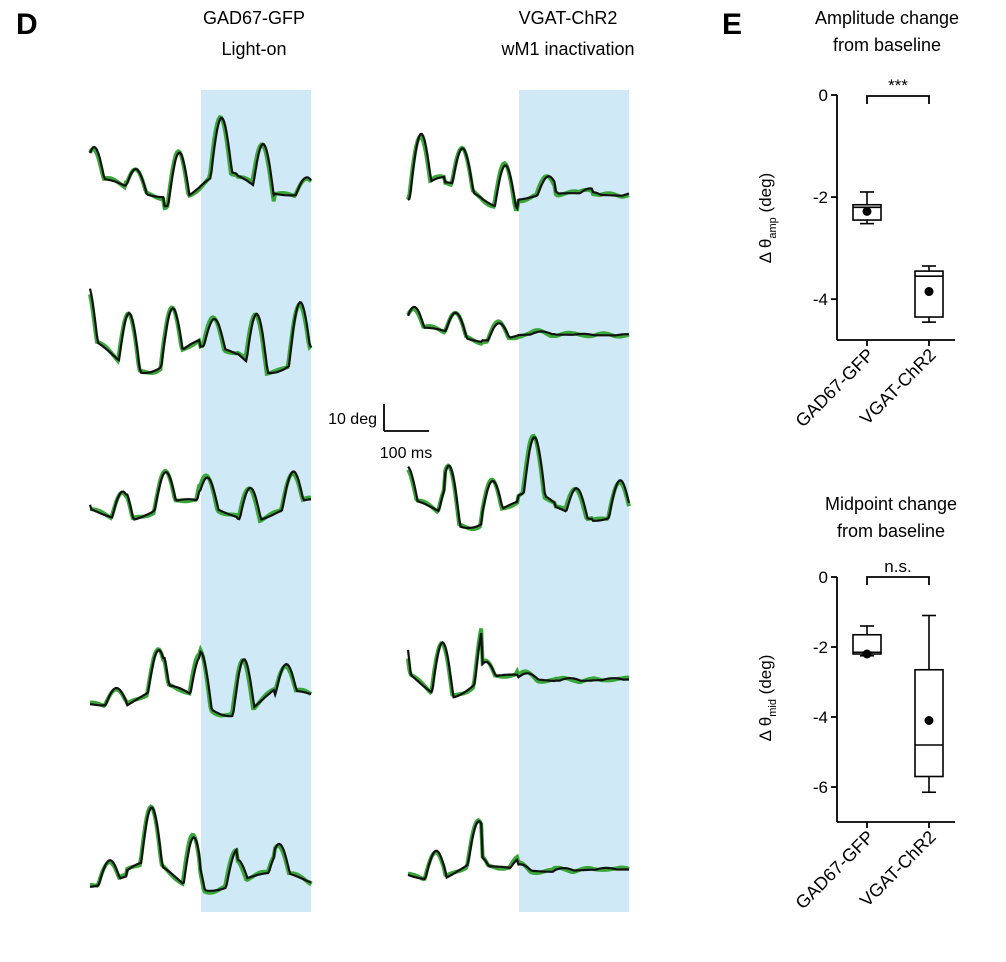 Image resolution: width=1006 pixels, height=962 pixels. Describe the element at coordinates (765, 251) in the screenshot. I see `amplitude-y-symbol: Δ θ` at that location.